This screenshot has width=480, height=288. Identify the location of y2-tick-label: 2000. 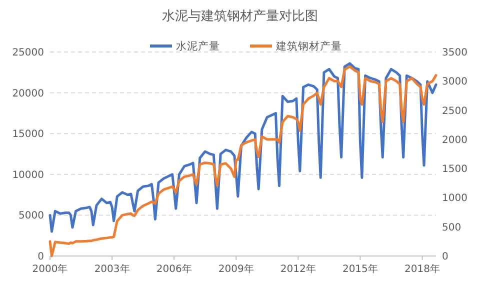
(455, 140).